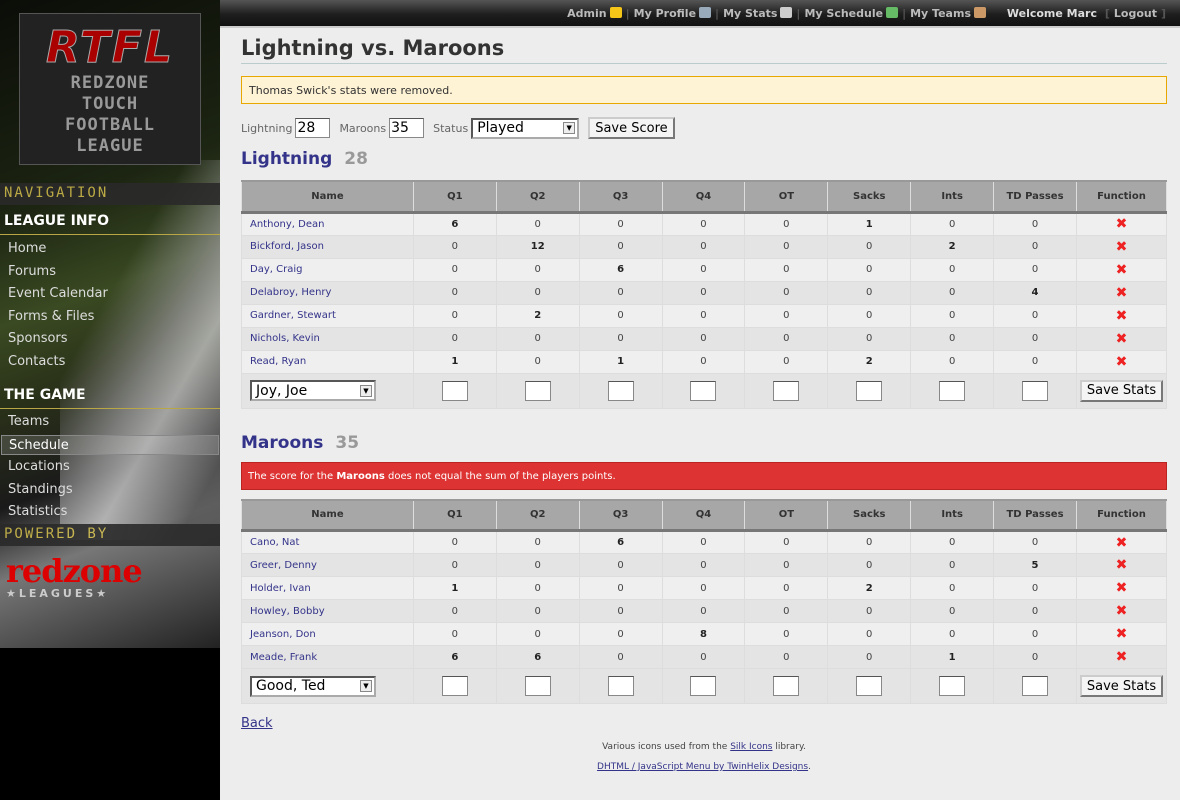 The height and width of the screenshot is (800, 1180). I want to click on player-name-link: Howley, Bobby, so click(327, 611).